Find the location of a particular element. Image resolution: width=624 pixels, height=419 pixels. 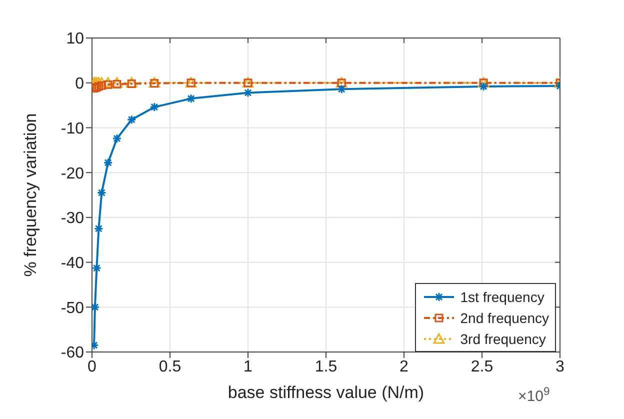

x-tick-label: 3 is located at coordinates (560, 367).